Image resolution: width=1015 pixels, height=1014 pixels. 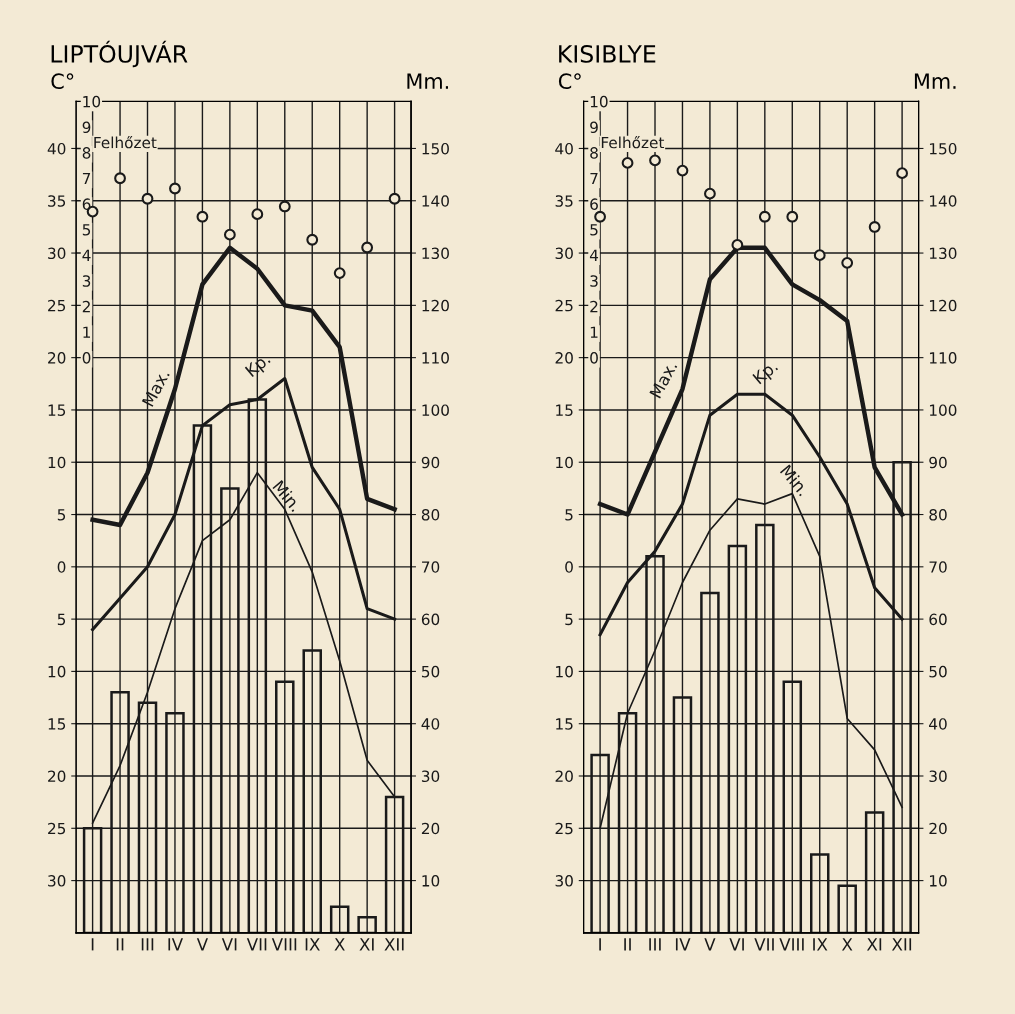 What do you see at coordinates (435, 358) in the screenshot?
I see `y2-tick-label: 110` at bounding box center [435, 358].